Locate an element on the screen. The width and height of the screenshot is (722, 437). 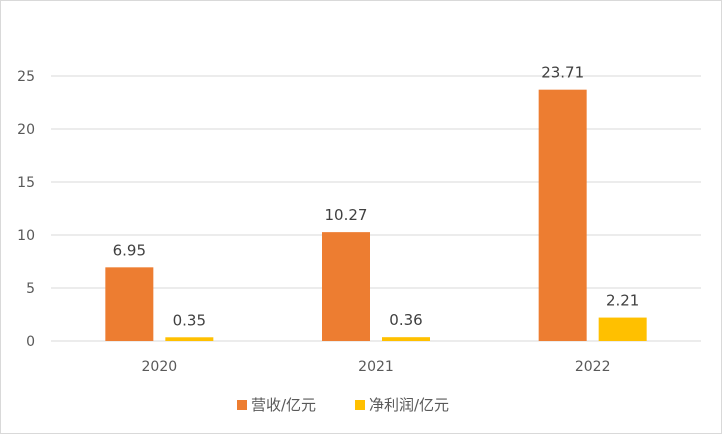
legend-label: 营收/亿元 is located at coordinates (283, 405).